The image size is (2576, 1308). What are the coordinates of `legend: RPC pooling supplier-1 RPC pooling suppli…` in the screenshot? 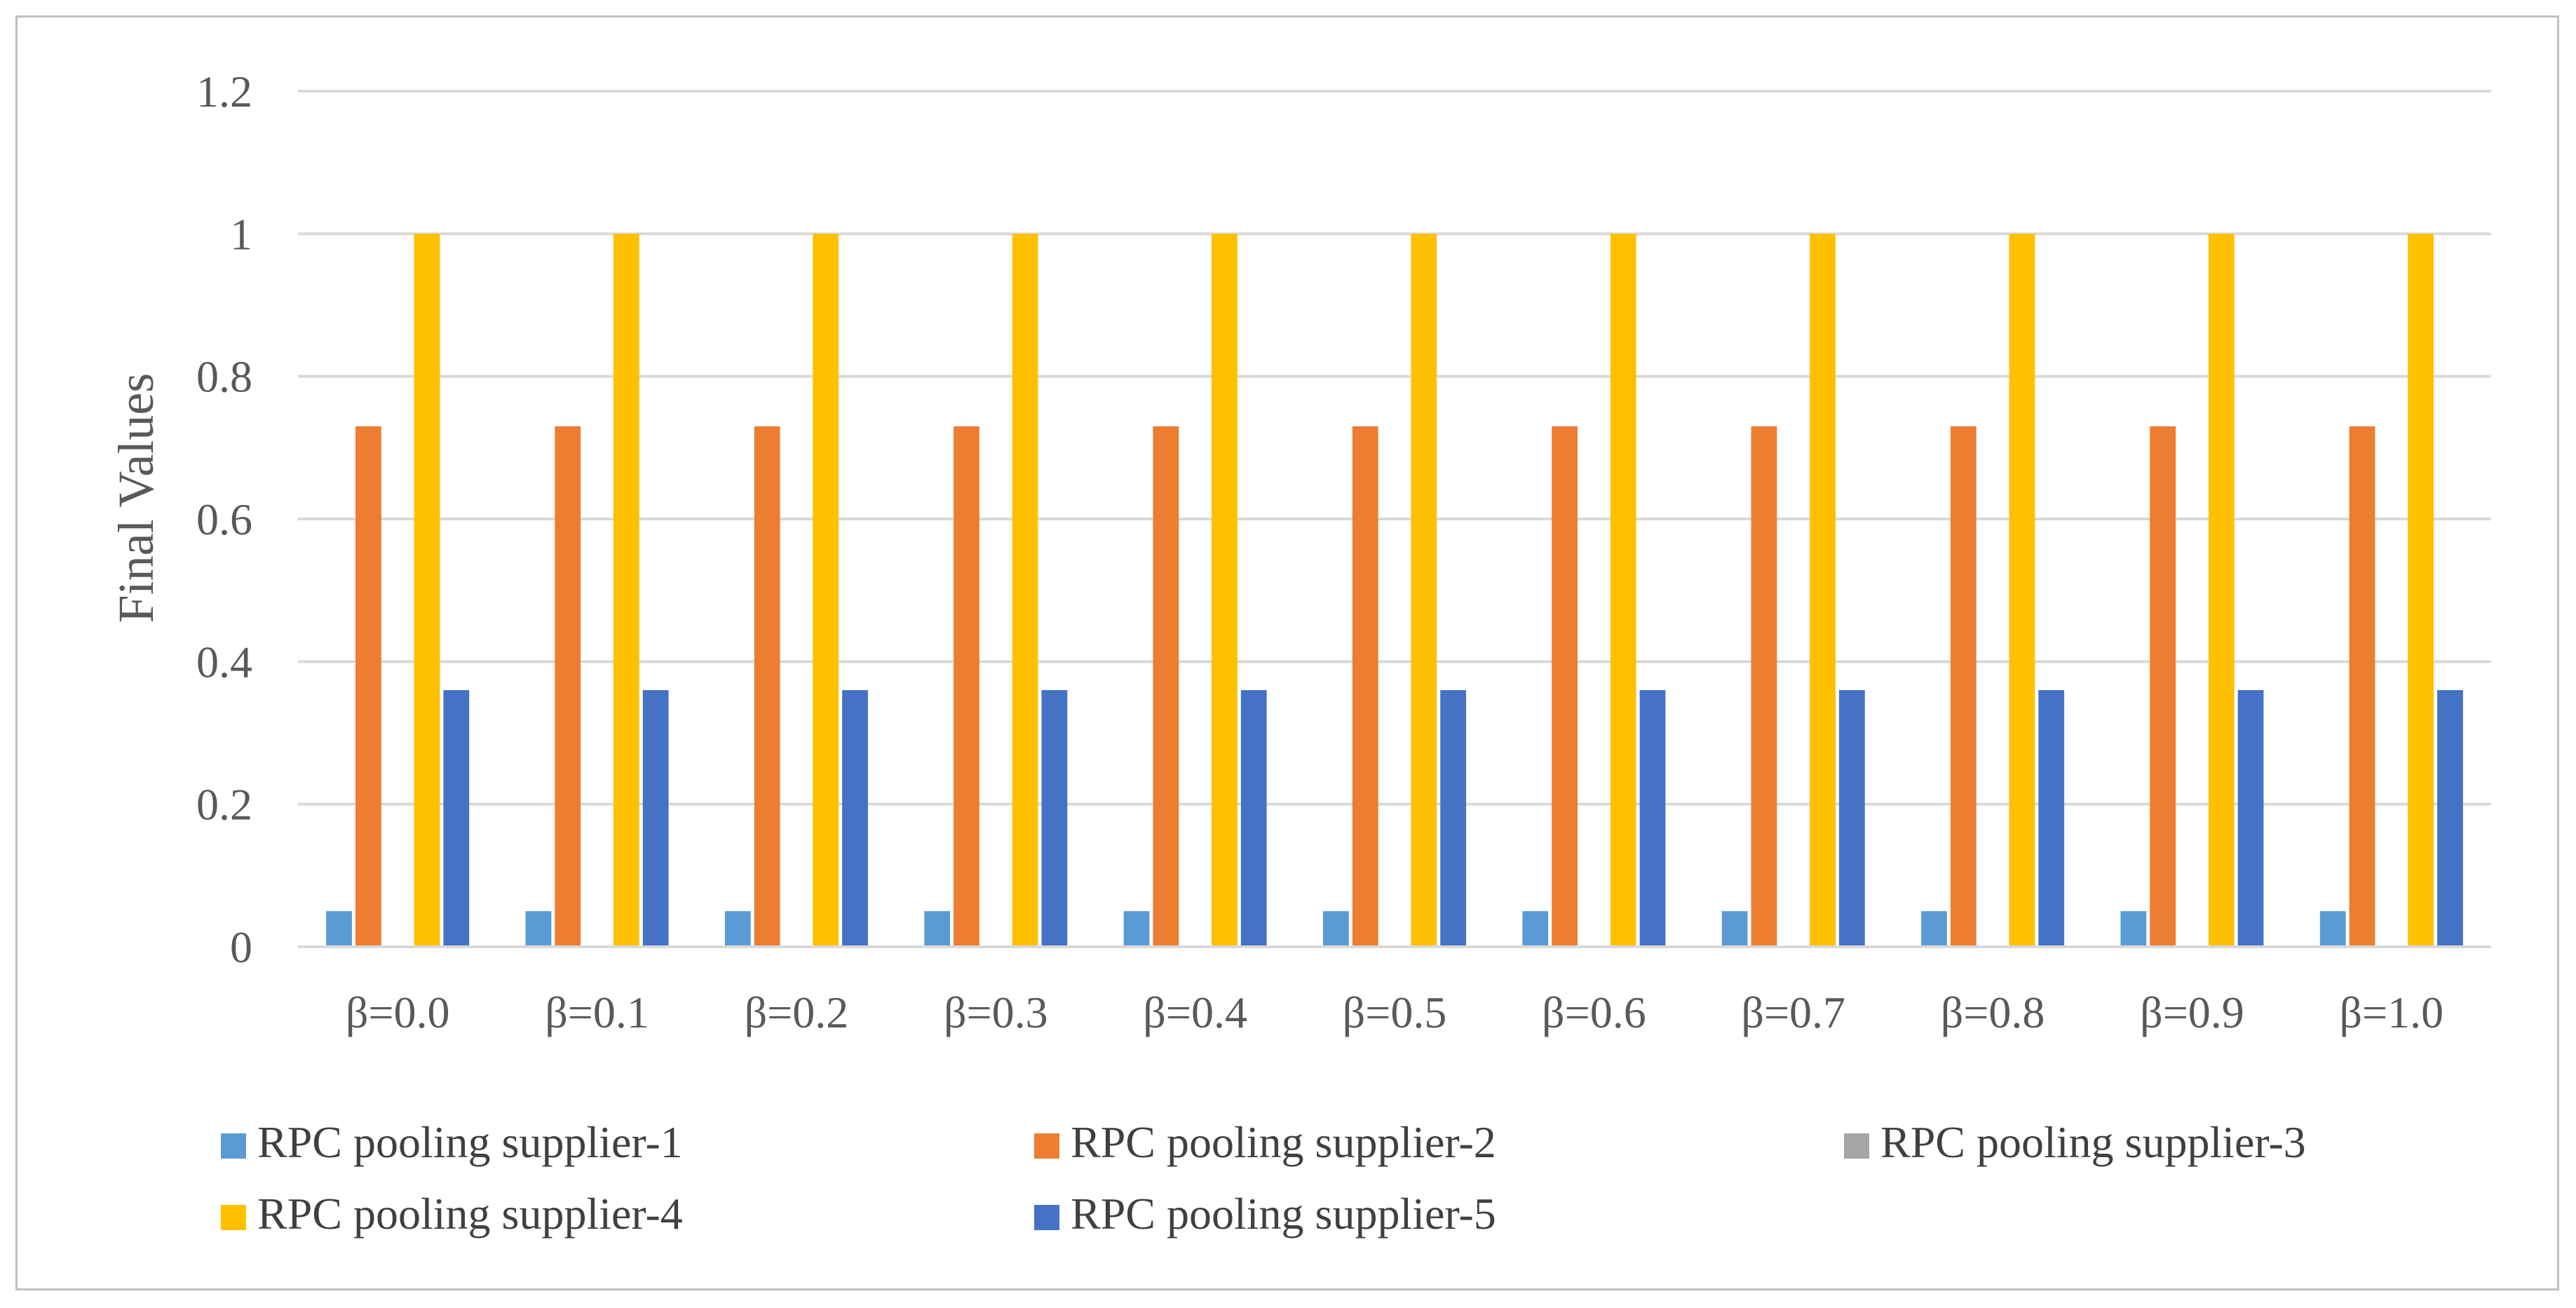 It's located at (1263, 1178).